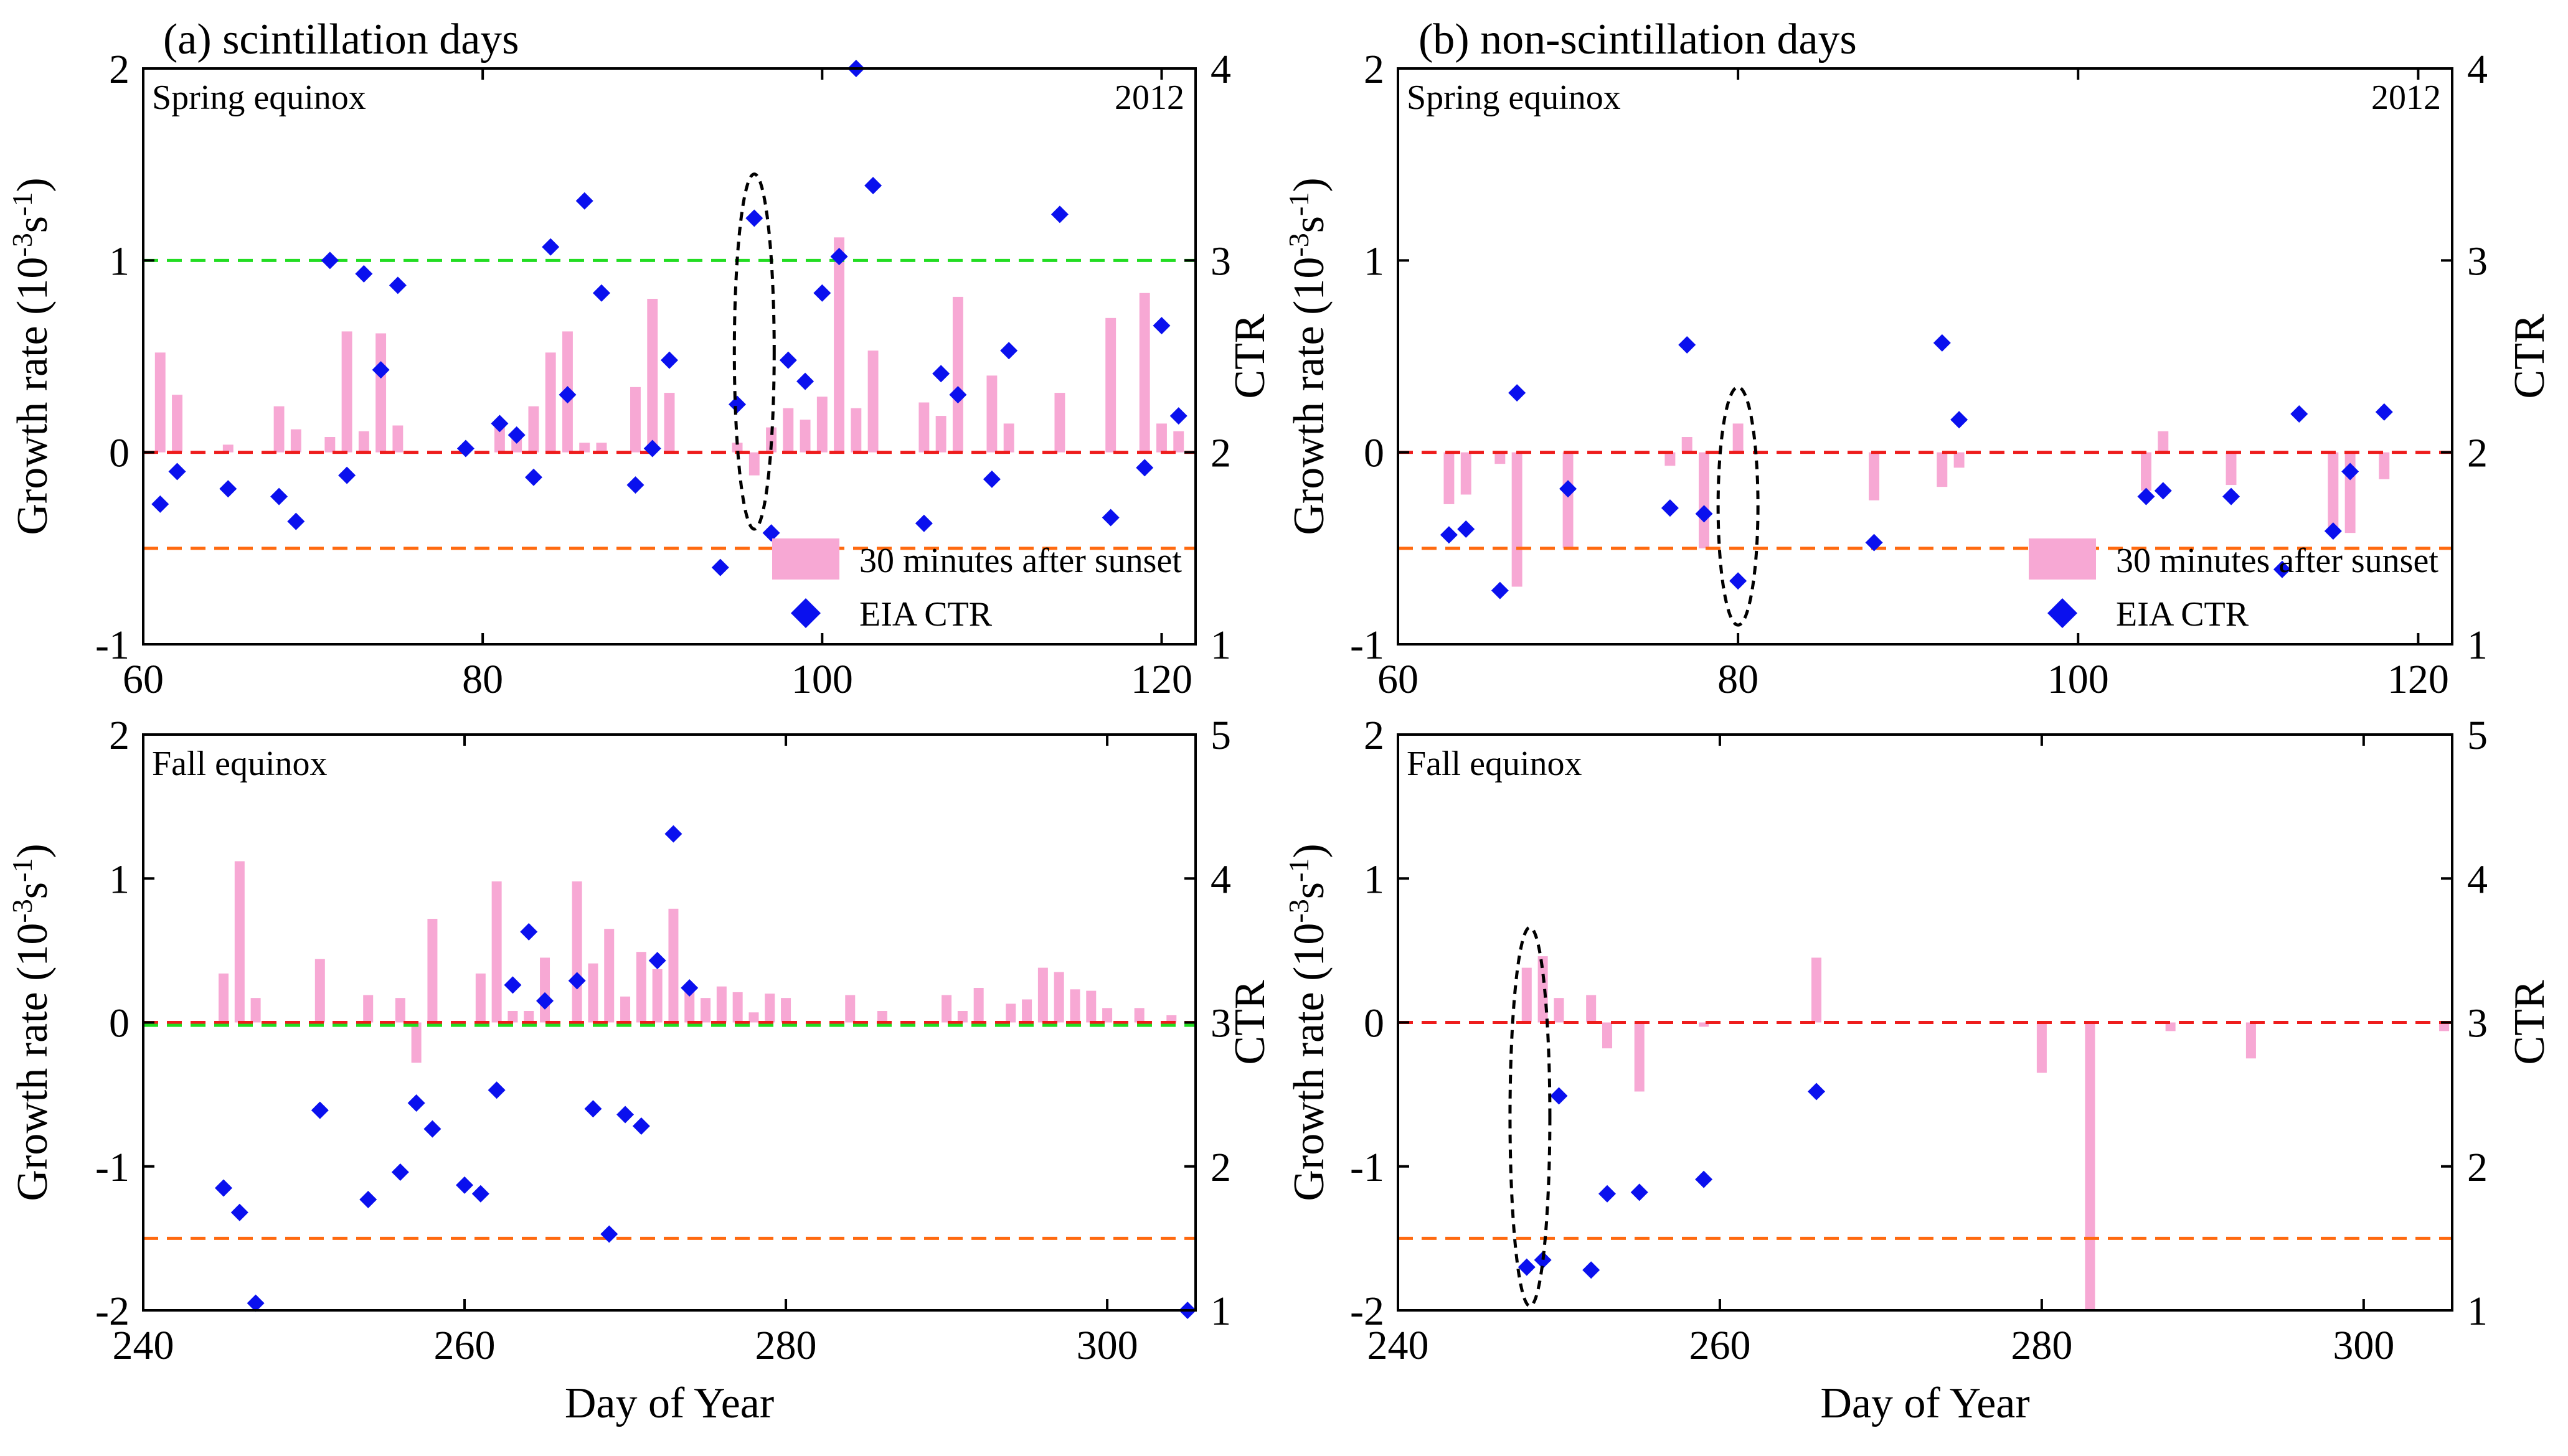  I want to click on x-axis-label: Day of Year, so click(669, 1403).